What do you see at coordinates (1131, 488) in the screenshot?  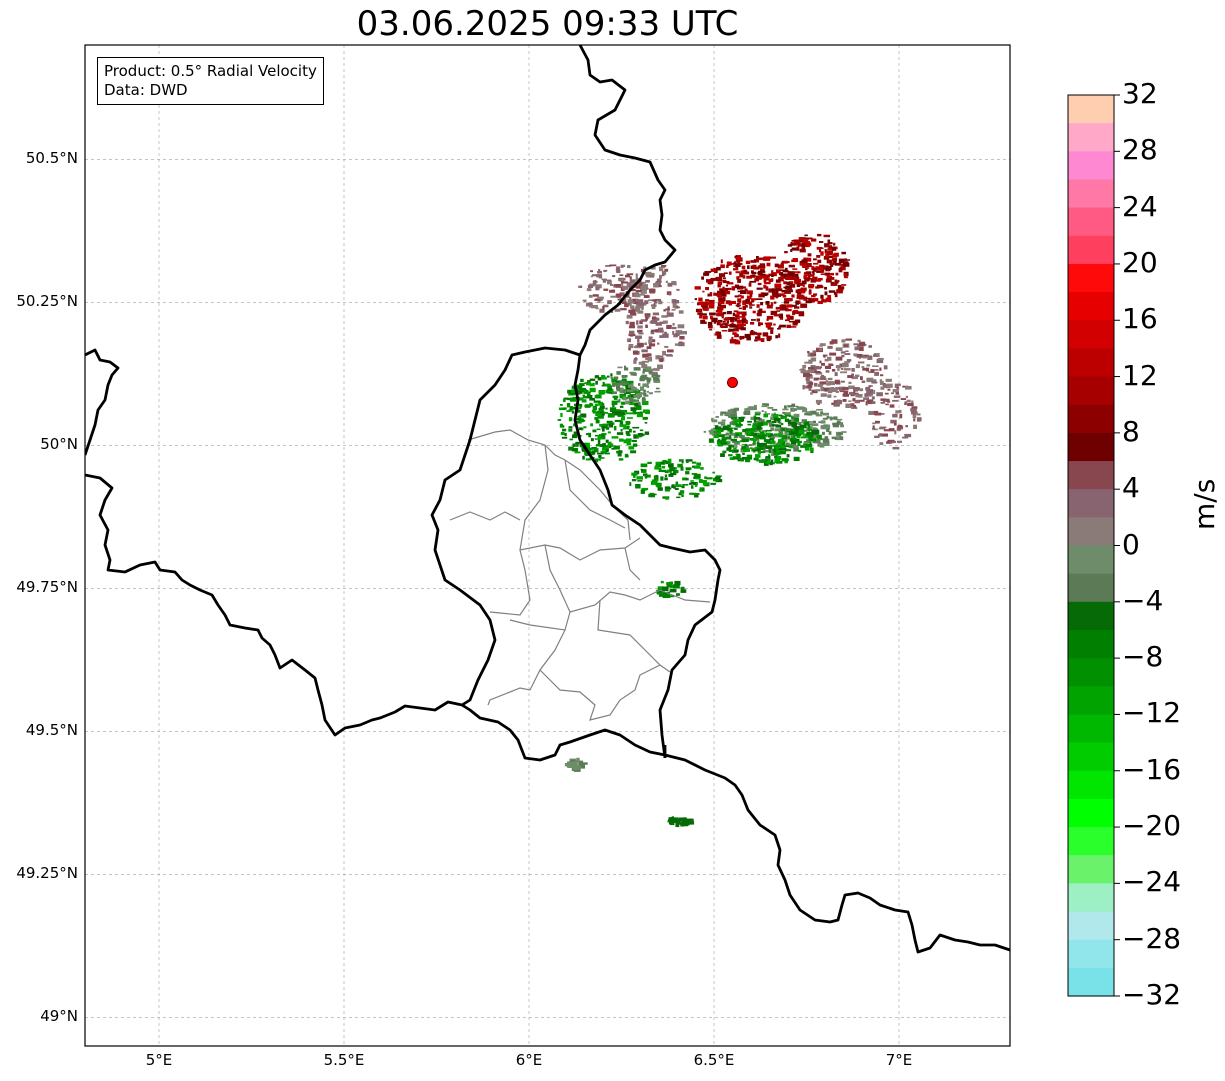 I see `colorbar-tick-label: 4` at bounding box center [1131, 488].